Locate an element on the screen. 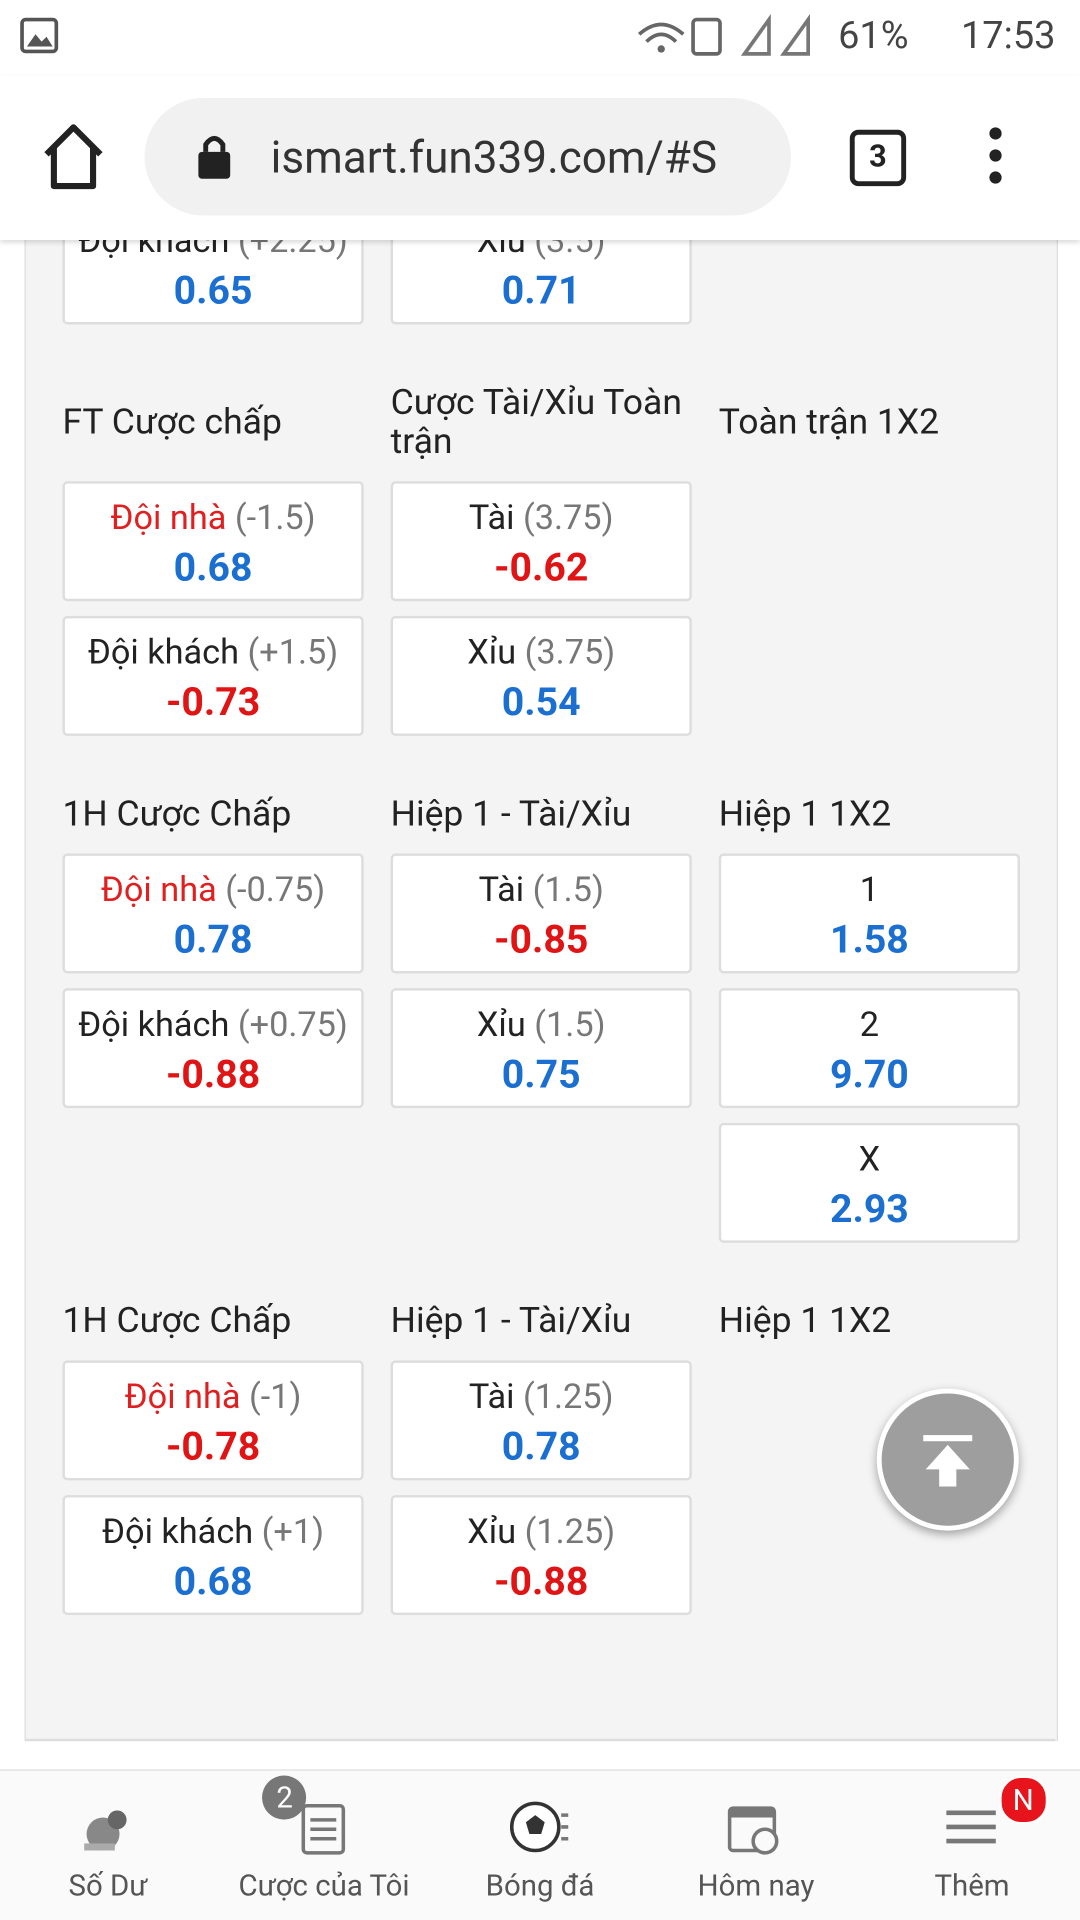 This screenshot has width=1080, height=1920. gallery-icon is located at coordinates (39, 35).